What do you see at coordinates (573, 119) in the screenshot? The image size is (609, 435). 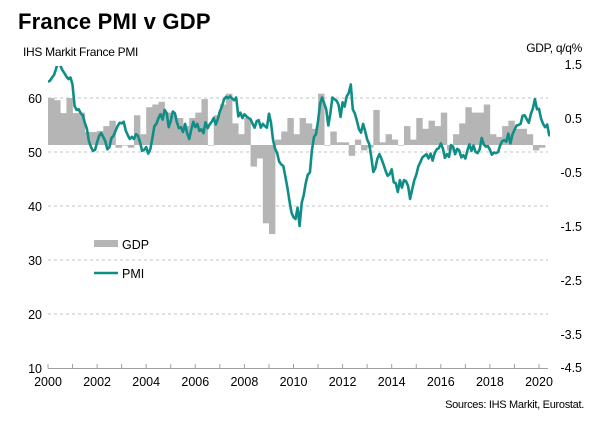 I see `y-right-tick-label: 0.5` at bounding box center [573, 119].